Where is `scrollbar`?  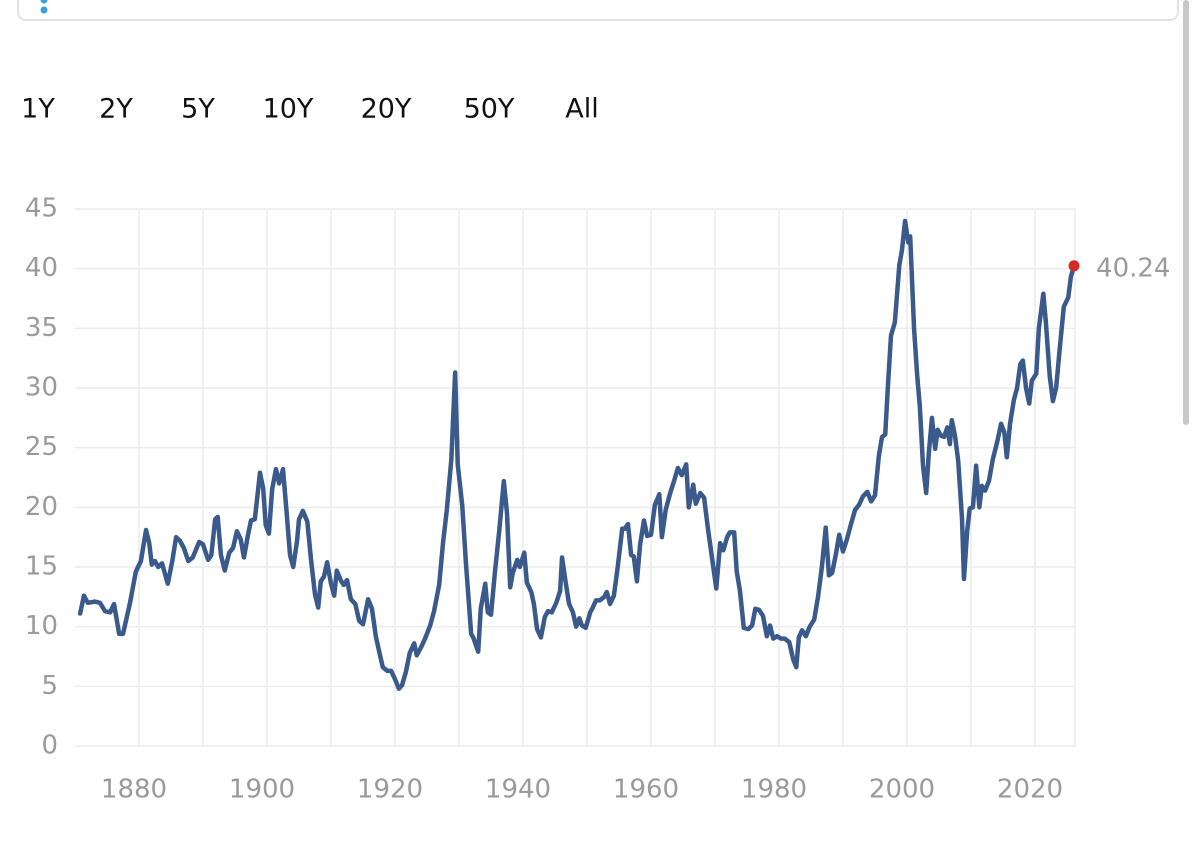 scrollbar is located at coordinates (1186, 212).